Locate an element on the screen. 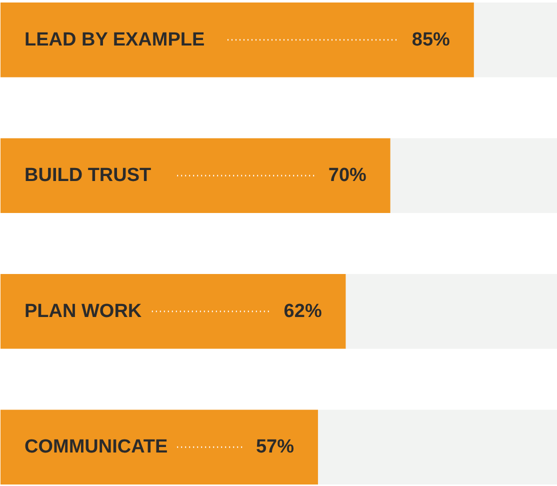  data-label: 85% is located at coordinates (431, 39).